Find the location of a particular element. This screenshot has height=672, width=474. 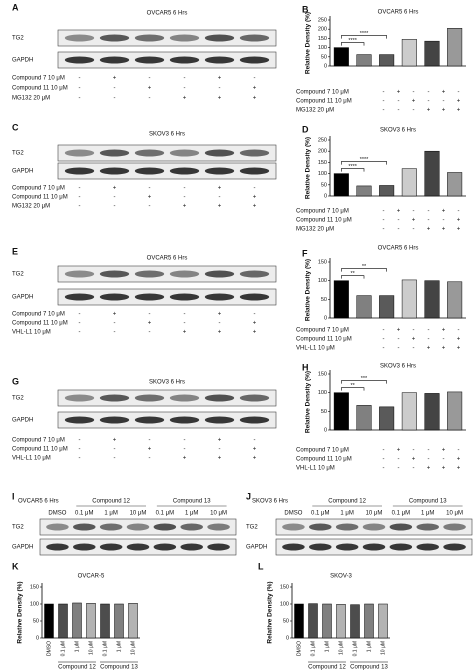

panel-letter: L is located at coordinates (261, 566).